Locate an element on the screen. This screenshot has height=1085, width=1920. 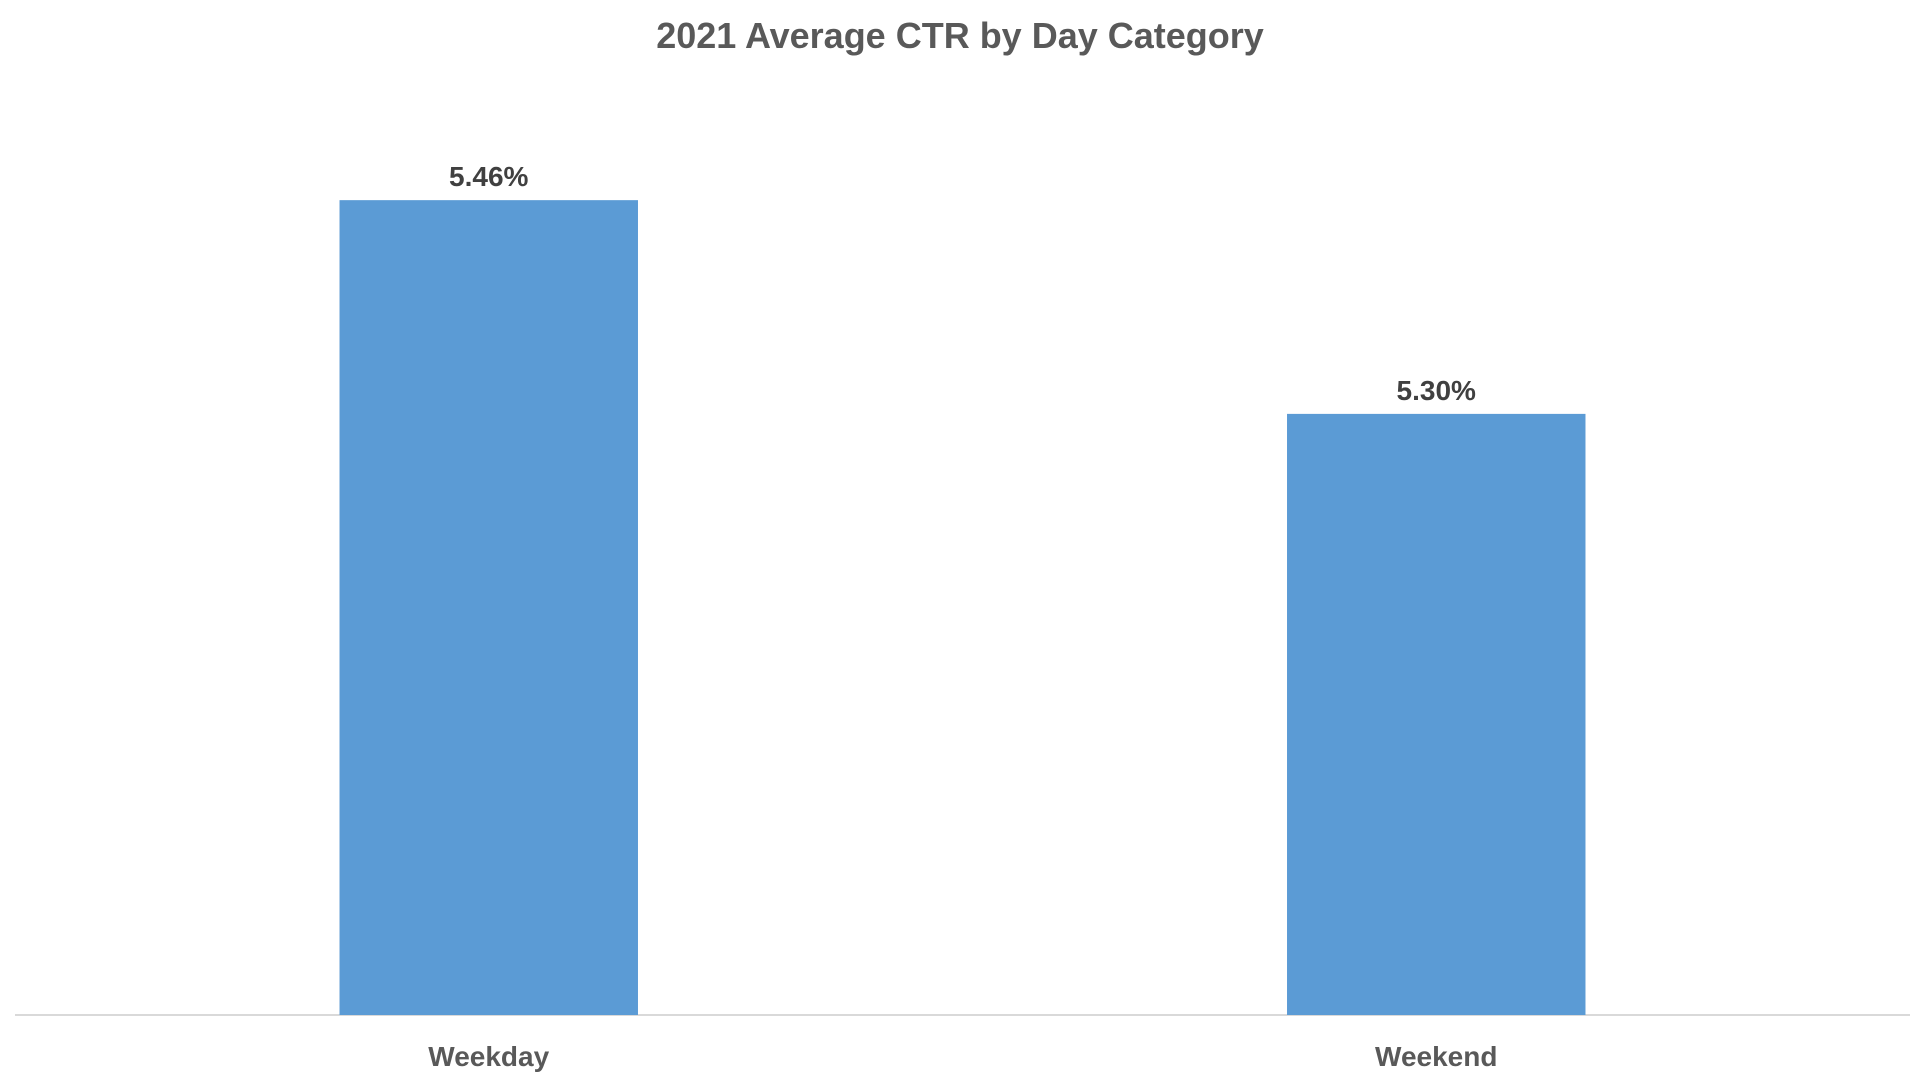
data-label-weekday: 5.46% is located at coordinates (488, 176).